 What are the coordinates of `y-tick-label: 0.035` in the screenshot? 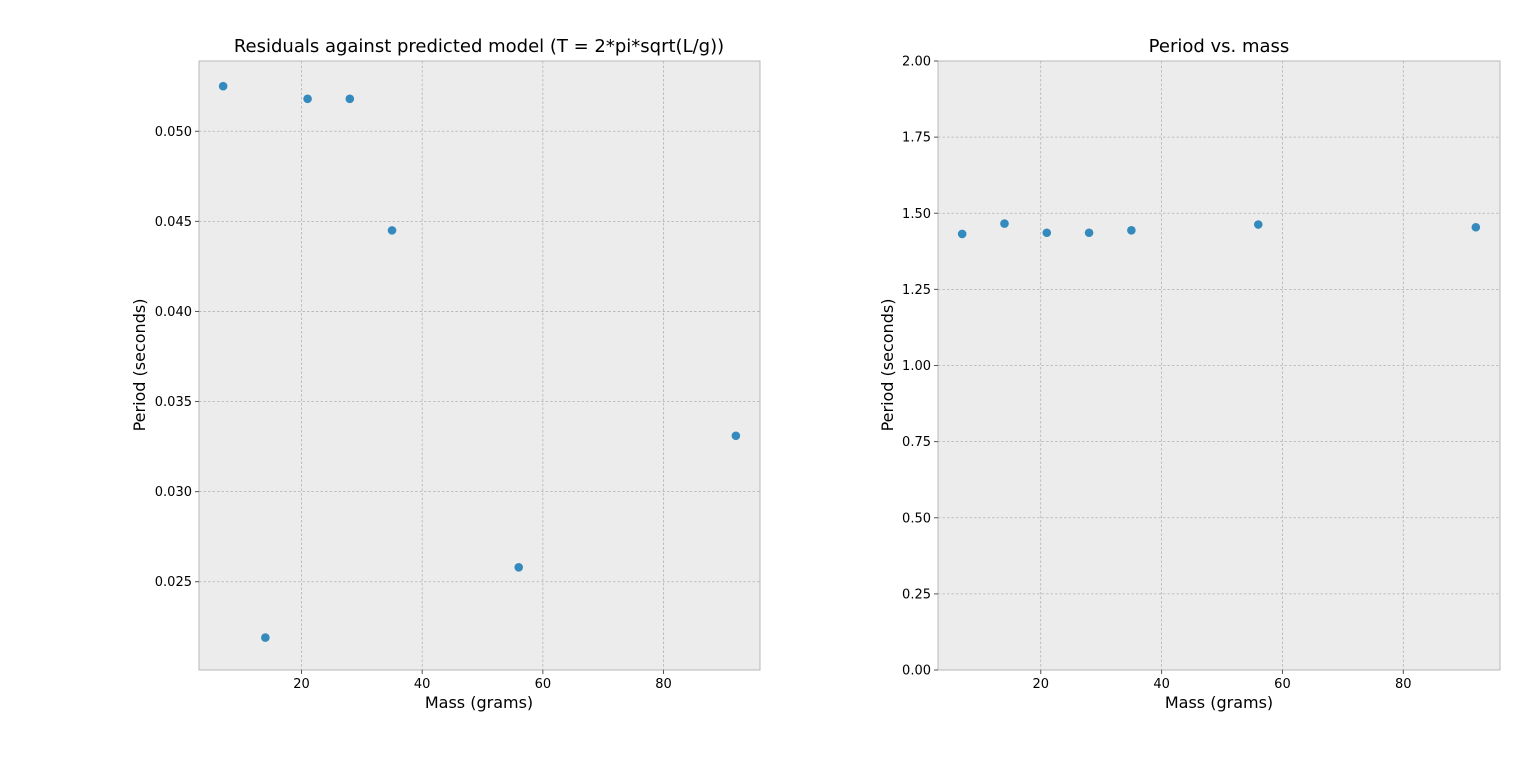 It's located at (173, 402).